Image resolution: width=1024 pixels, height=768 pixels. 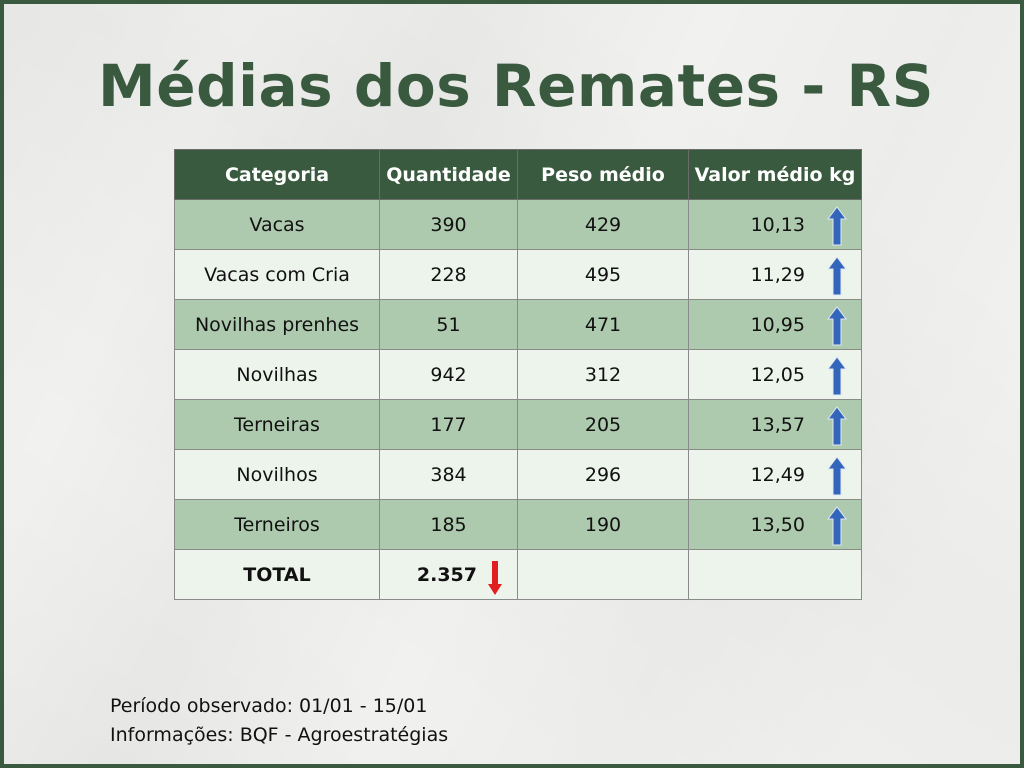 I want to click on cell-quantidade: 384, so click(x=448, y=474).